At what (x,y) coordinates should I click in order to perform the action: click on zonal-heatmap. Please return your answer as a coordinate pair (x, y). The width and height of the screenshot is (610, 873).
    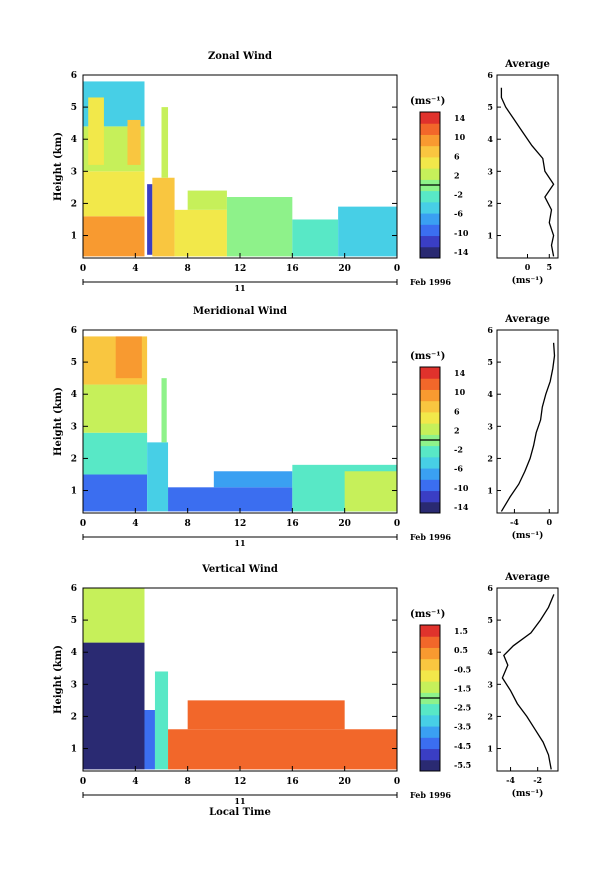
    Looking at the image, I should click on (240, 169).